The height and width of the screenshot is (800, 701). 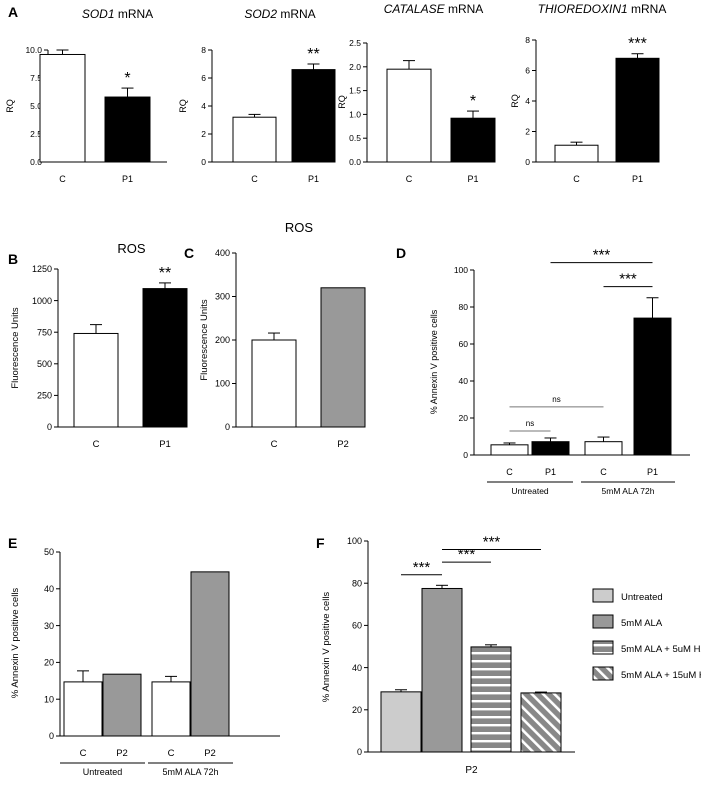 I want to click on legend-label: Untreated, so click(x=642, y=597).